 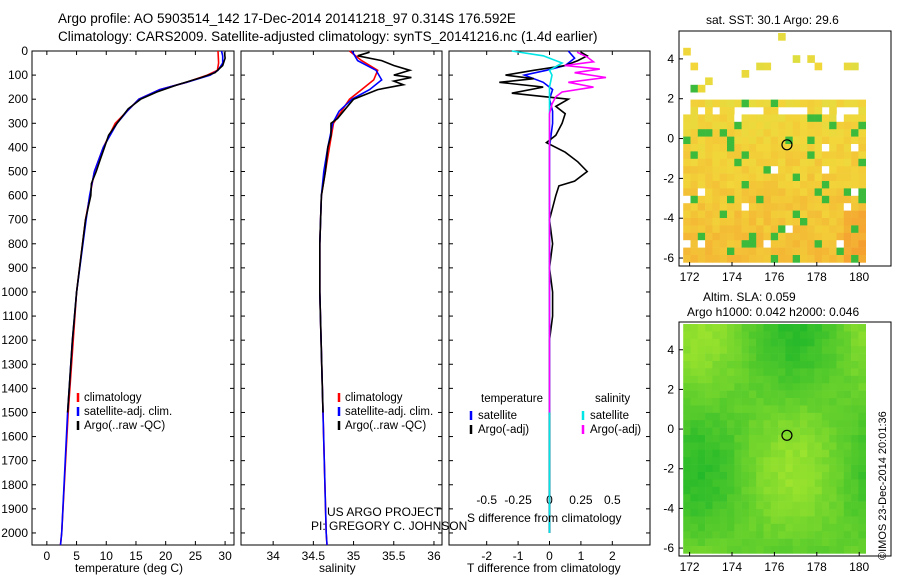 What do you see at coordinates (777, 157) in the screenshot?
I see `sst-map: 172 174 176 178 180 -6 -4 -2 0 2 4` at bounding box center [777, 157].